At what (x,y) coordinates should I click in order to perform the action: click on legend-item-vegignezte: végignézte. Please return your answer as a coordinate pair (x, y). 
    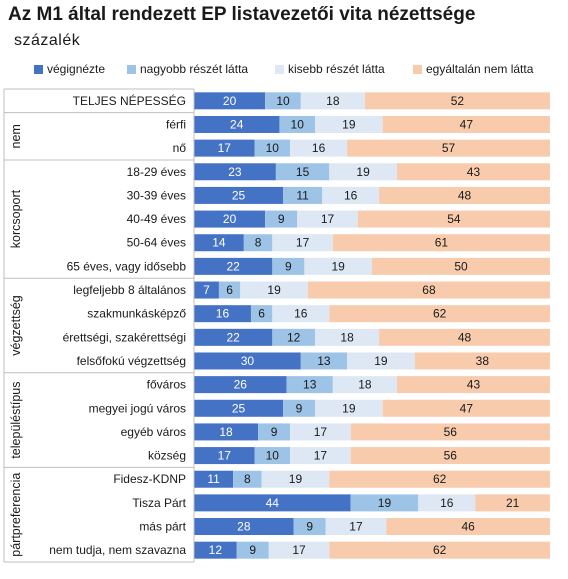
    Looking at the image, I should click on (69, 69).